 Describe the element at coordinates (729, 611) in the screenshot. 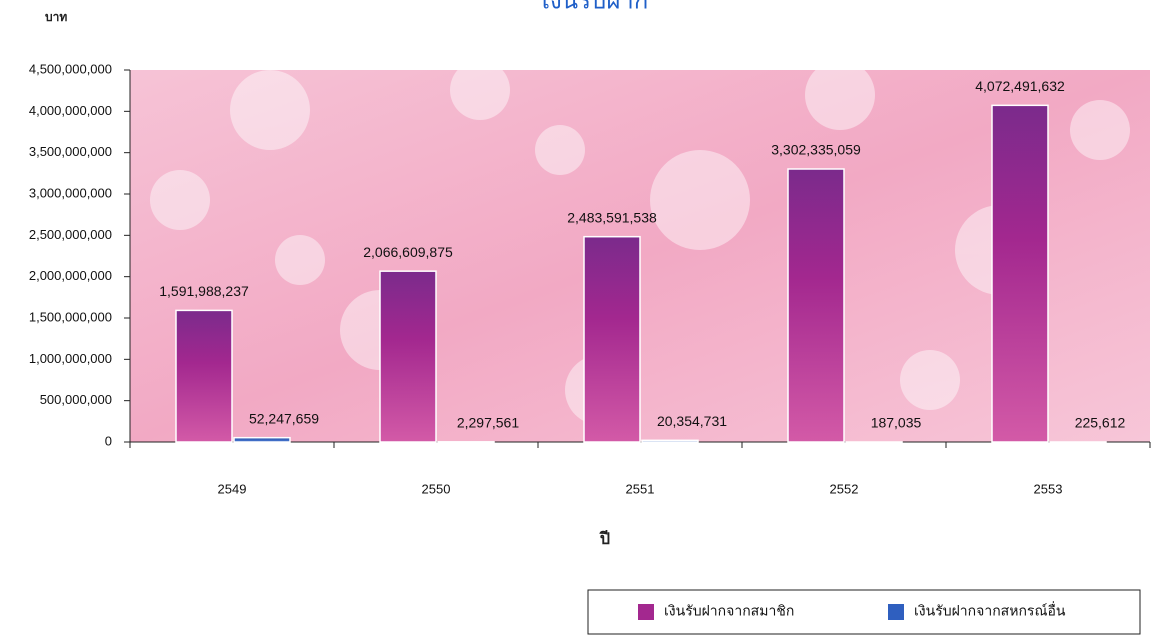

I see `legend-label: เงินรับฝากจากสมาชิก` at that location.